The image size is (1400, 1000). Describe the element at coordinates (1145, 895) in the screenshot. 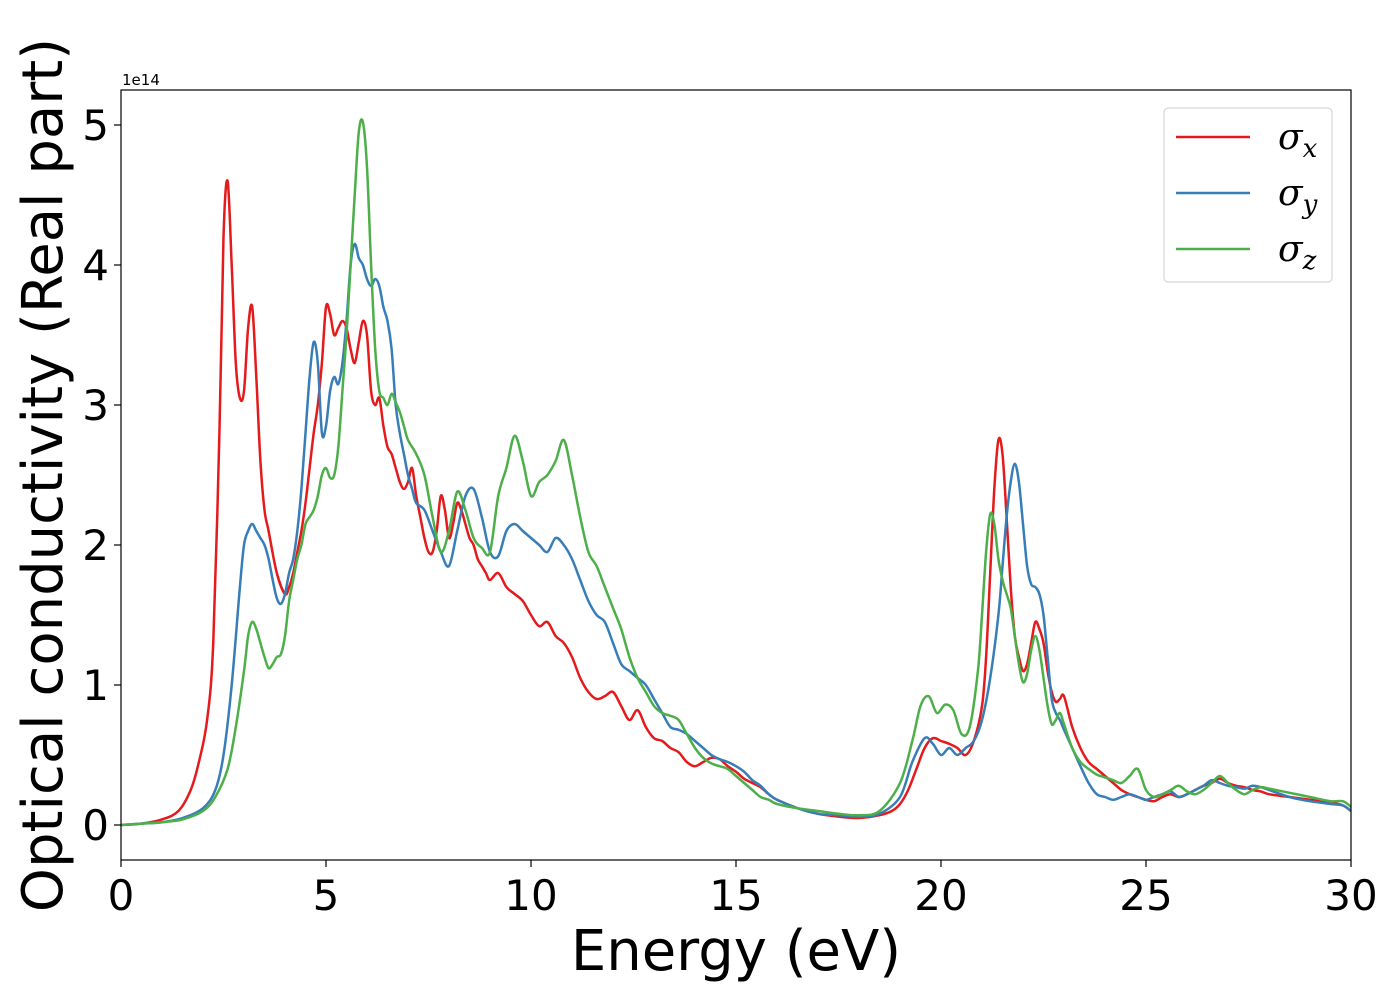

I see `x-tick-label: 25` at that location.